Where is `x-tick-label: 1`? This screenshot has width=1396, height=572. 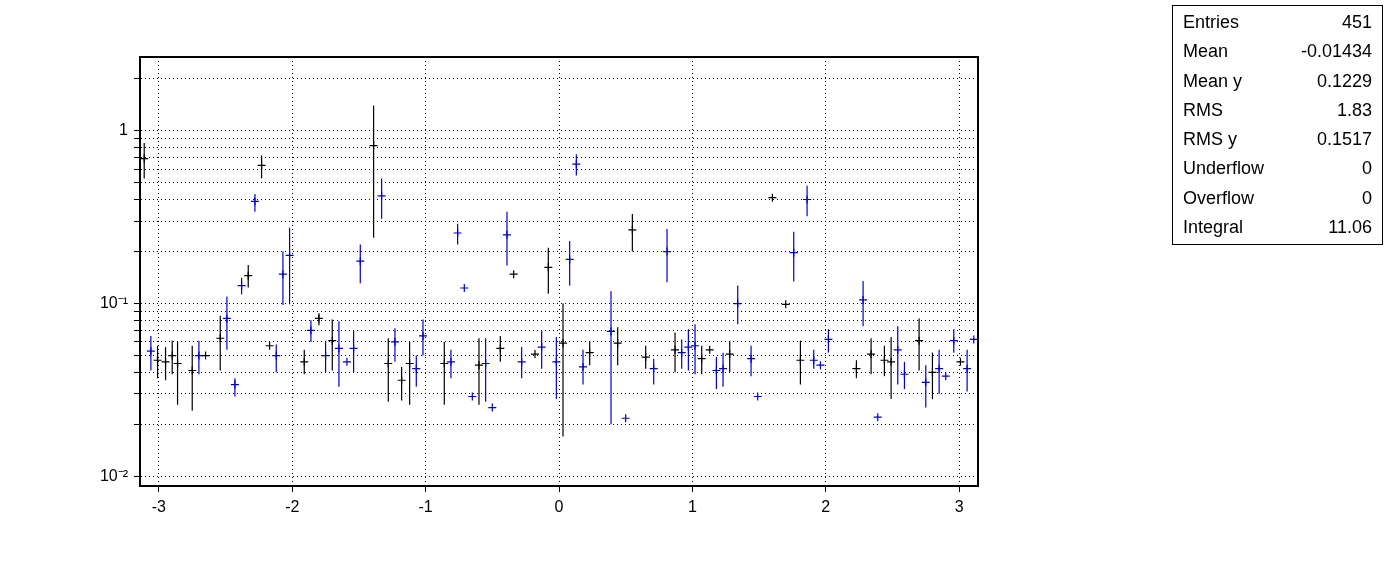
x-tick-label: 1 is located at coordinates (692, 507).